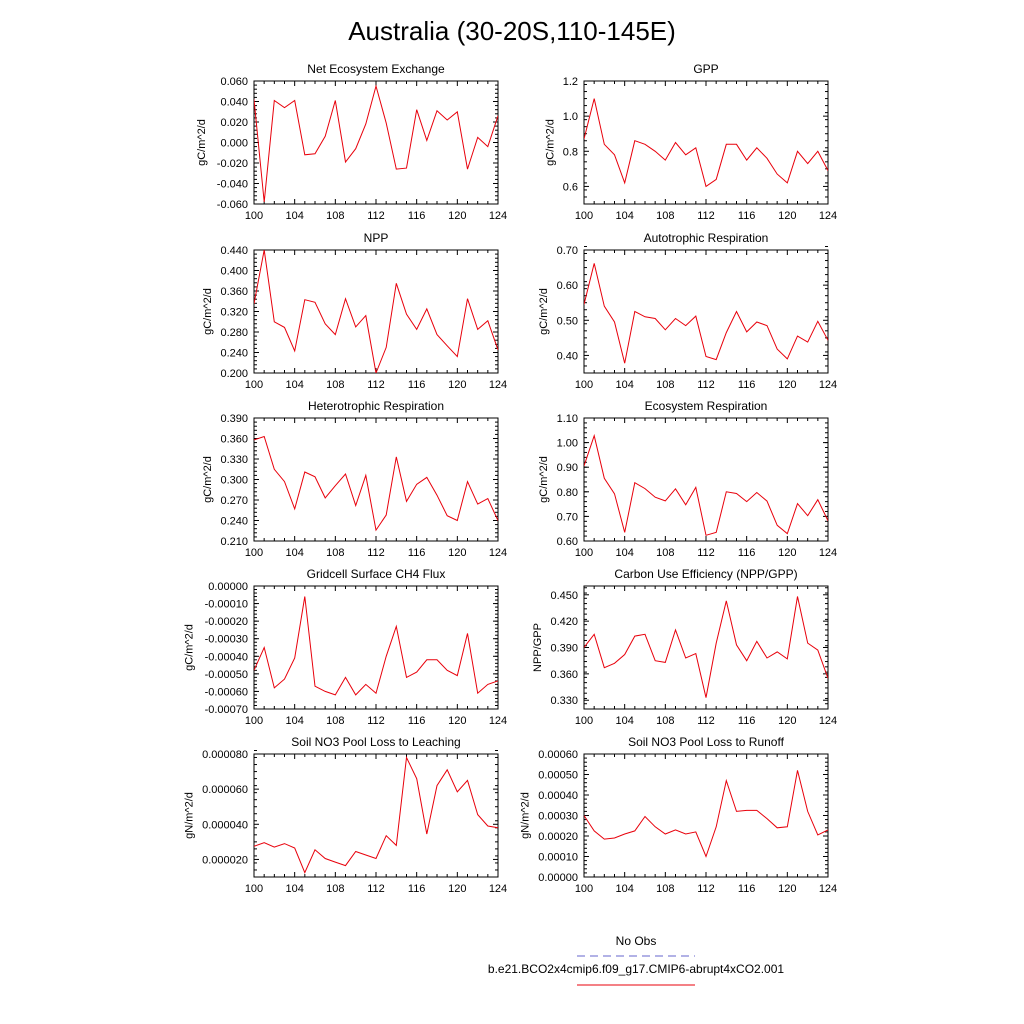 The height and width of the screenshot is (1024, 1024). Describe the element at coordinates (376, 574) in the screenshot. I see `panel-title: Gridcell Surface CH4 Flux` at that location.